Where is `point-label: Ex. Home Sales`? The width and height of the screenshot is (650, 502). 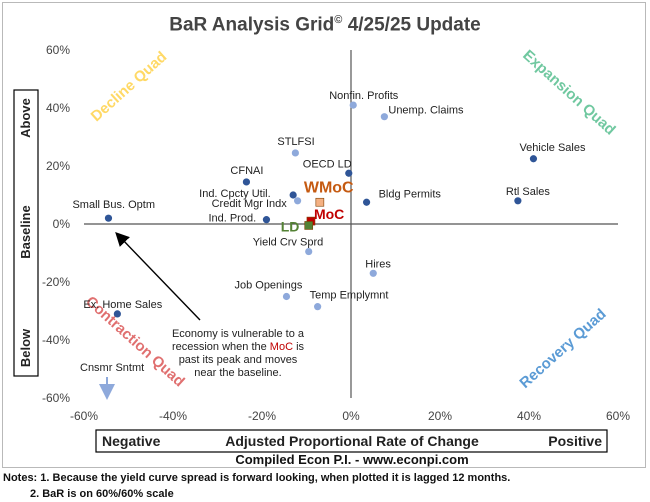 point-label: Ex. Home Sales is located at coordinates (122, 305).